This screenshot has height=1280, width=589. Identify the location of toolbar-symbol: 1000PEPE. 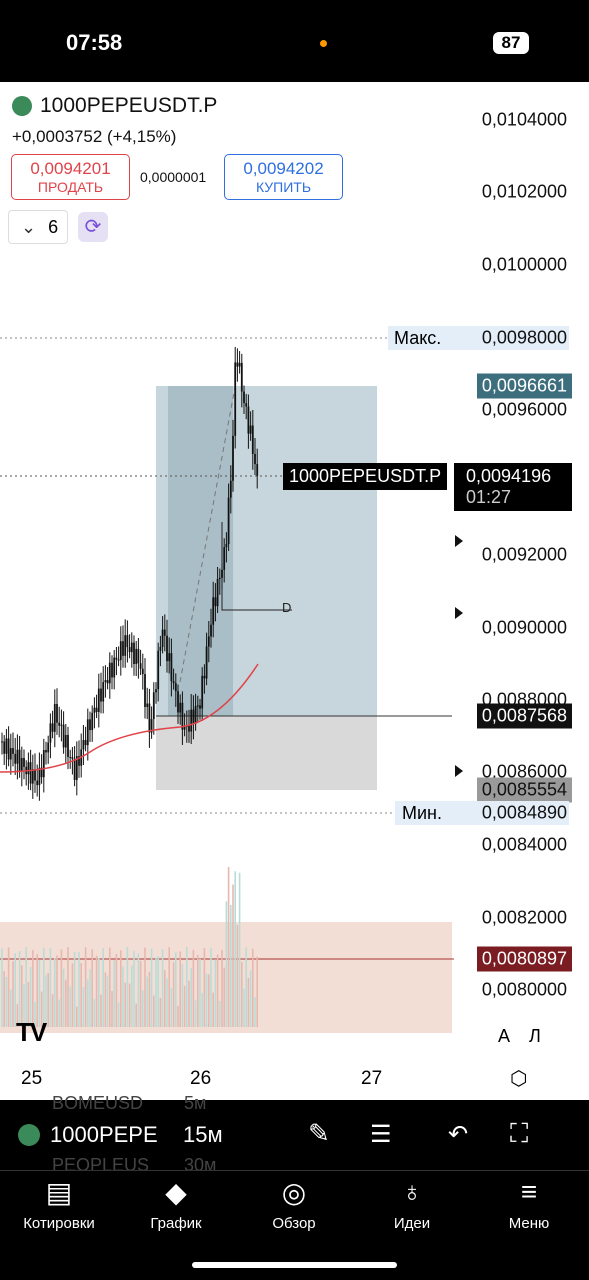
(104, 1134).